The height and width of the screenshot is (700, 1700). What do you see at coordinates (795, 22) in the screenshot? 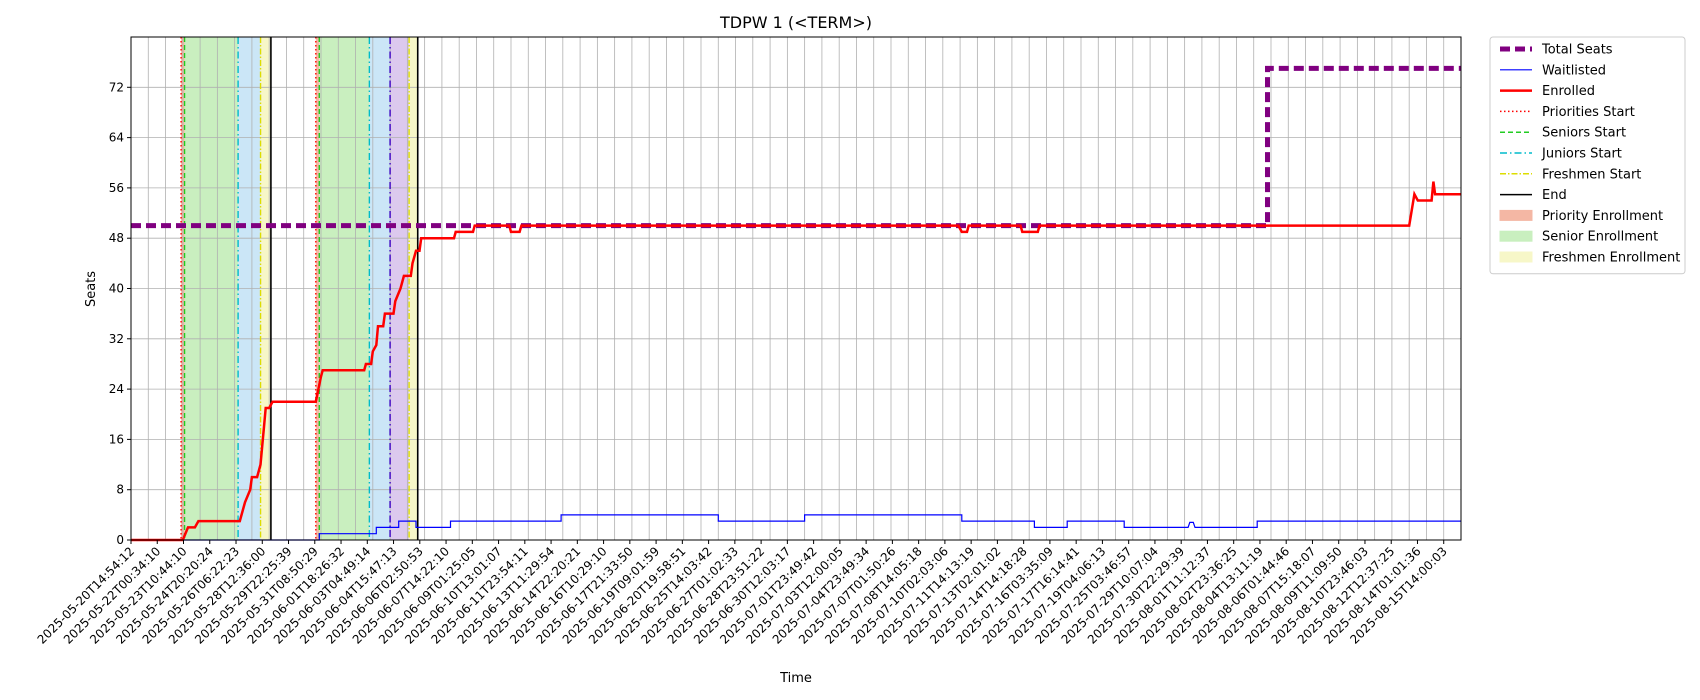
I see `chart-title: TDPW 1 (<TERM>)` at bounding box center [795, 22].